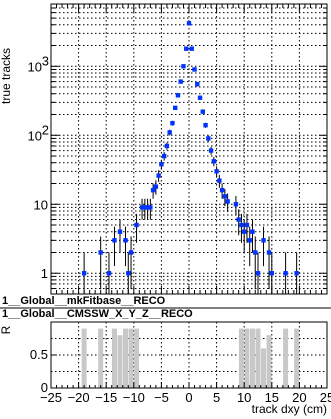 The image size is (331, 419). What do you see at coordinates (39, 354) in the screenshot?
I see `ratio-y-tick-label: 0.5` at bounding box center [39, 354].